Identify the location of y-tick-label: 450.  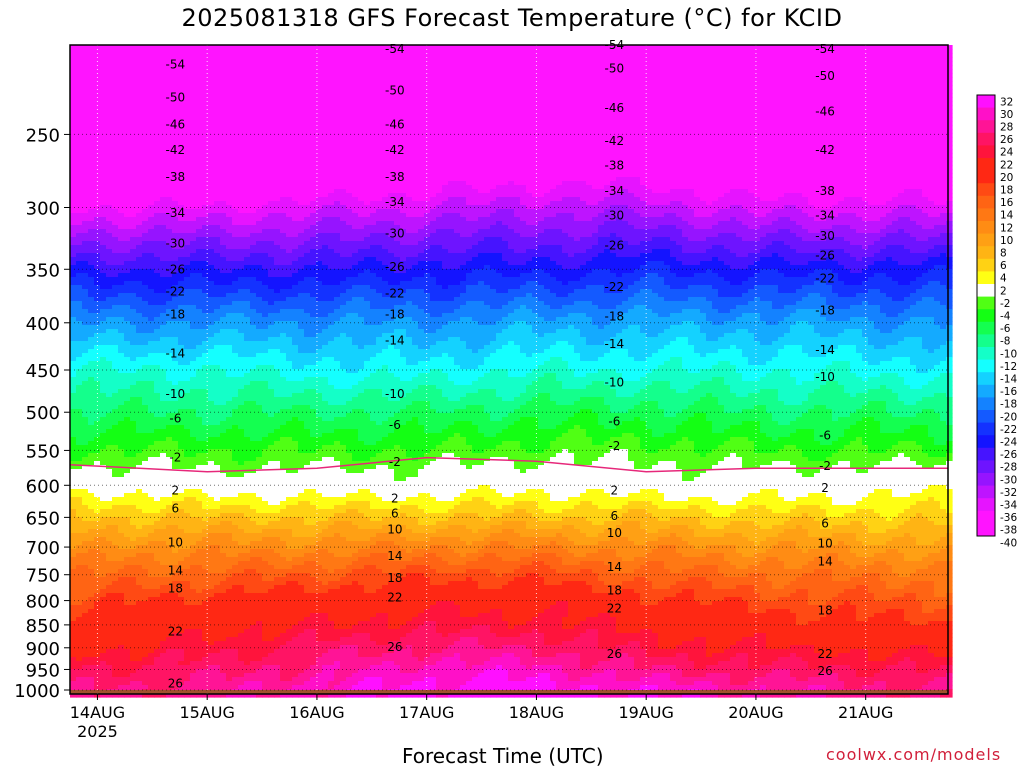
(43, 371).